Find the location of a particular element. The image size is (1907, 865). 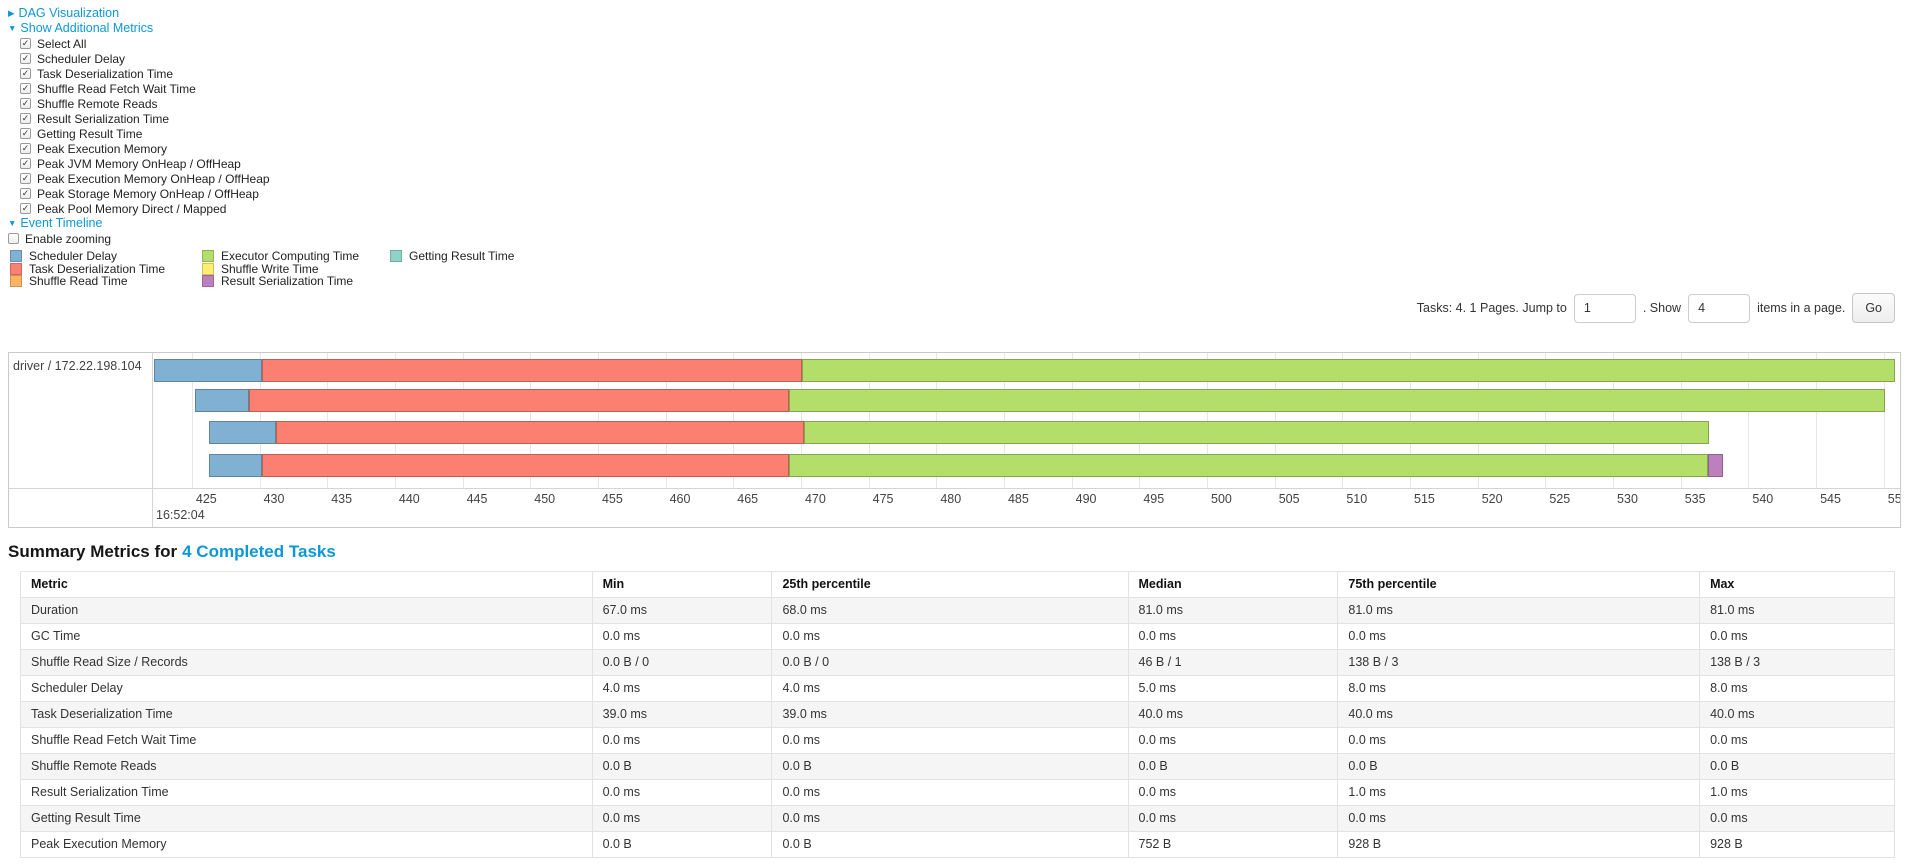

event-timeline-toggle: ▼ Event Timeline is located at coordinates (139, 223).